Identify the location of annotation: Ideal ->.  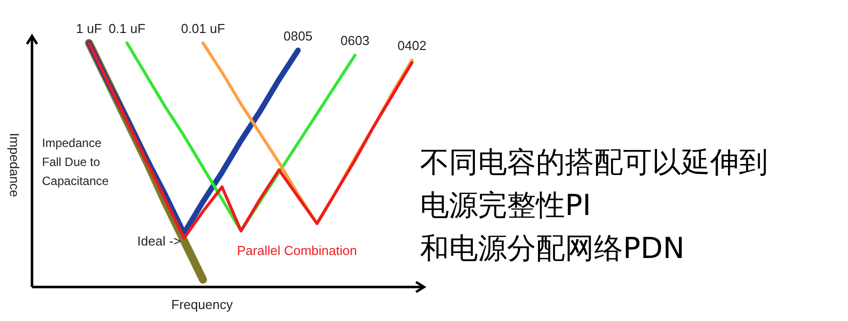
(159, 241).